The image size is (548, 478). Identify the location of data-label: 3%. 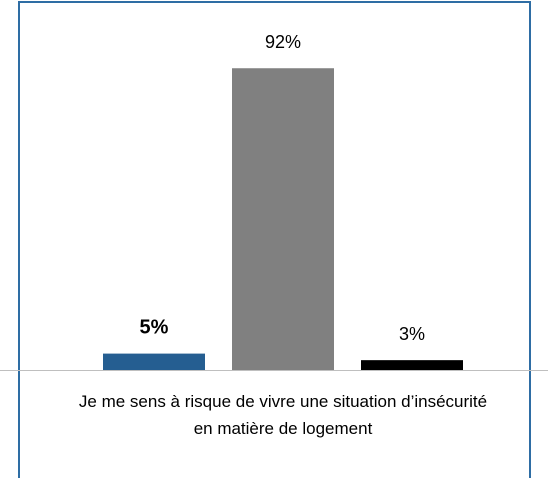
(412, 334).